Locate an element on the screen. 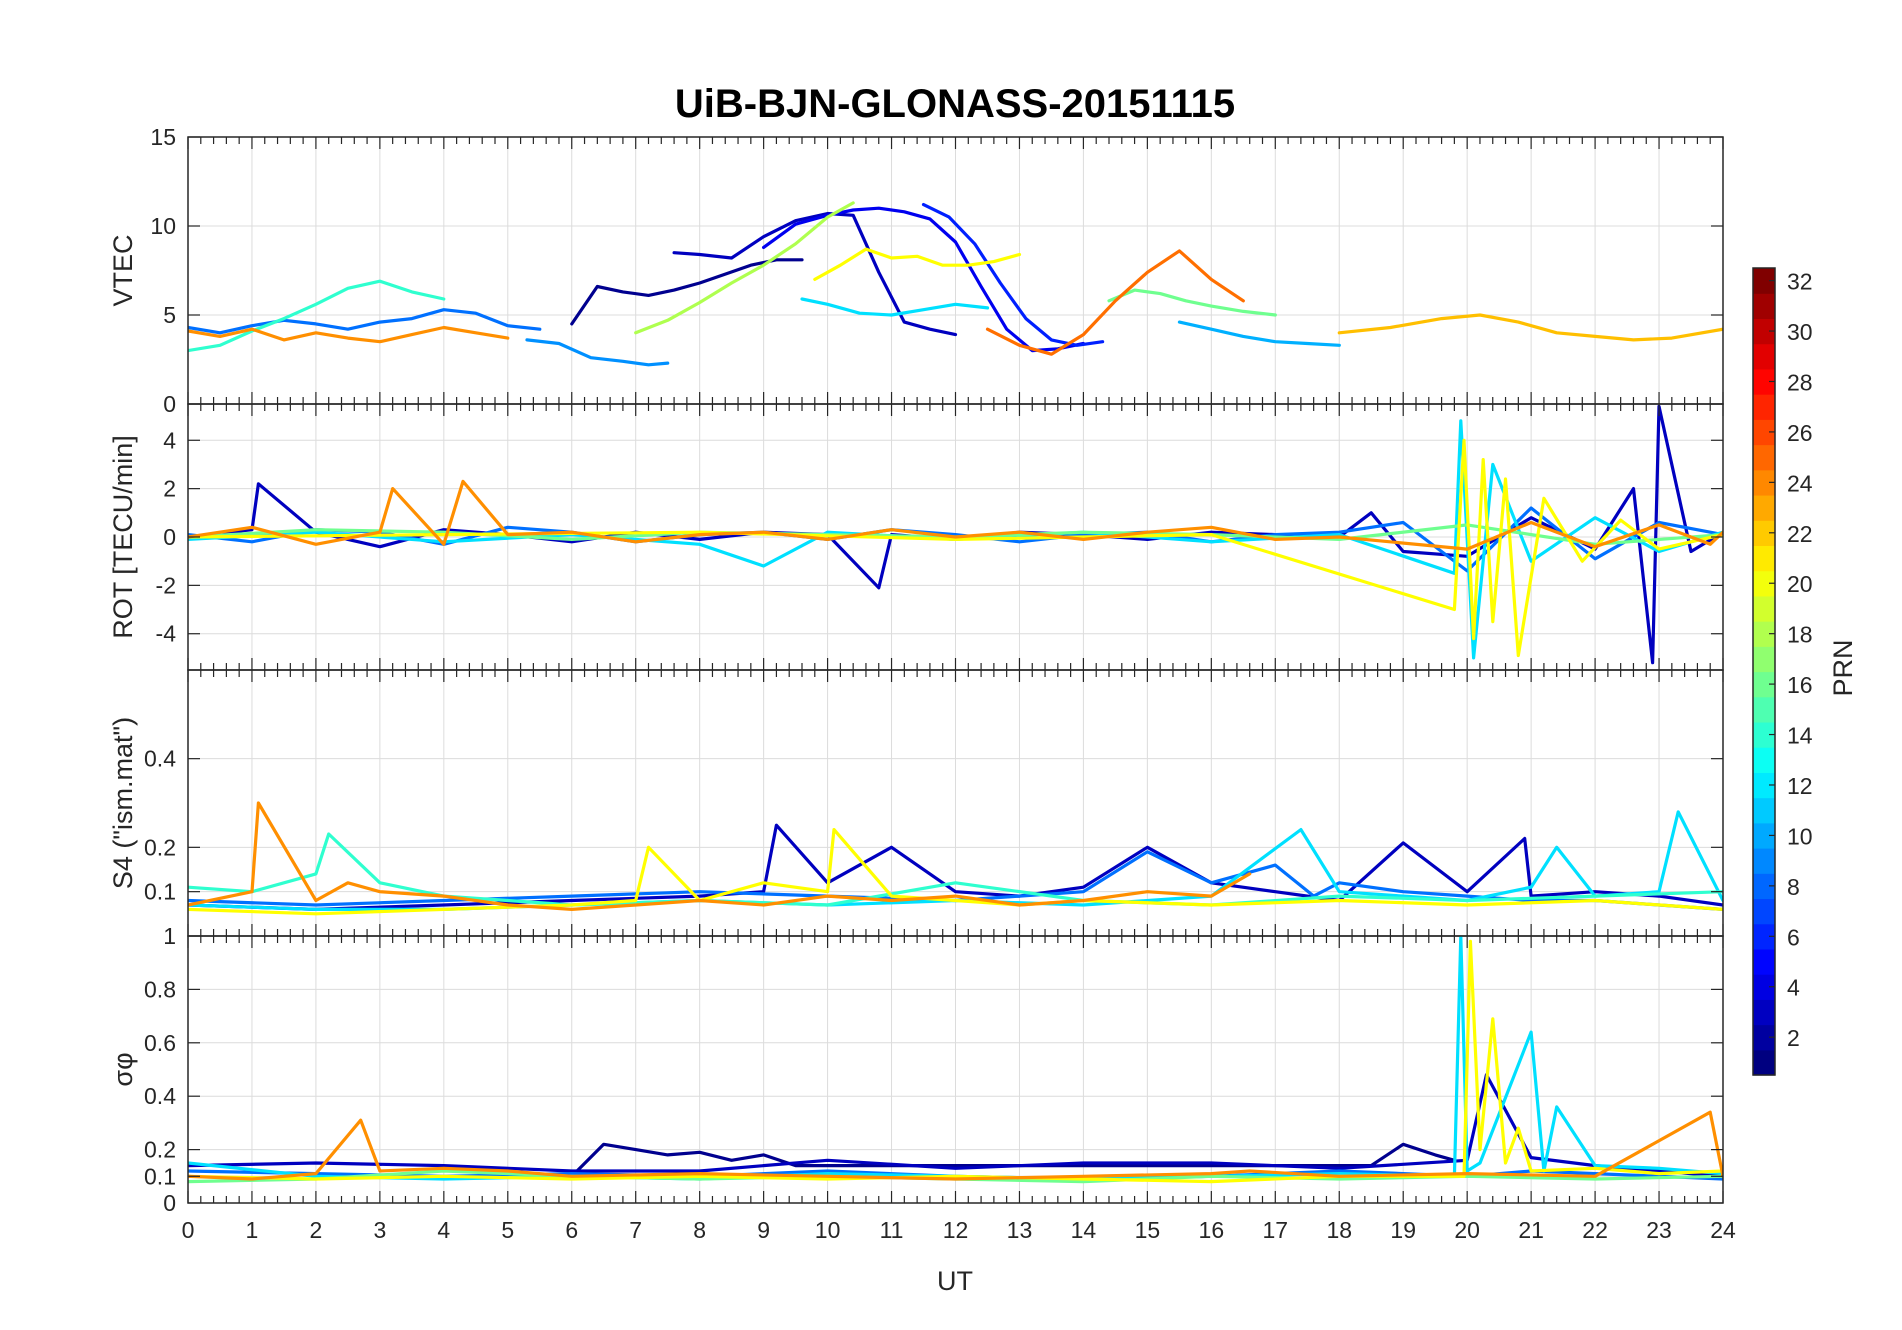 The width and height of the screenshot is (1902, 1330). ytick-label-s4-2: 0.4 is located at coordinates (160, 759).